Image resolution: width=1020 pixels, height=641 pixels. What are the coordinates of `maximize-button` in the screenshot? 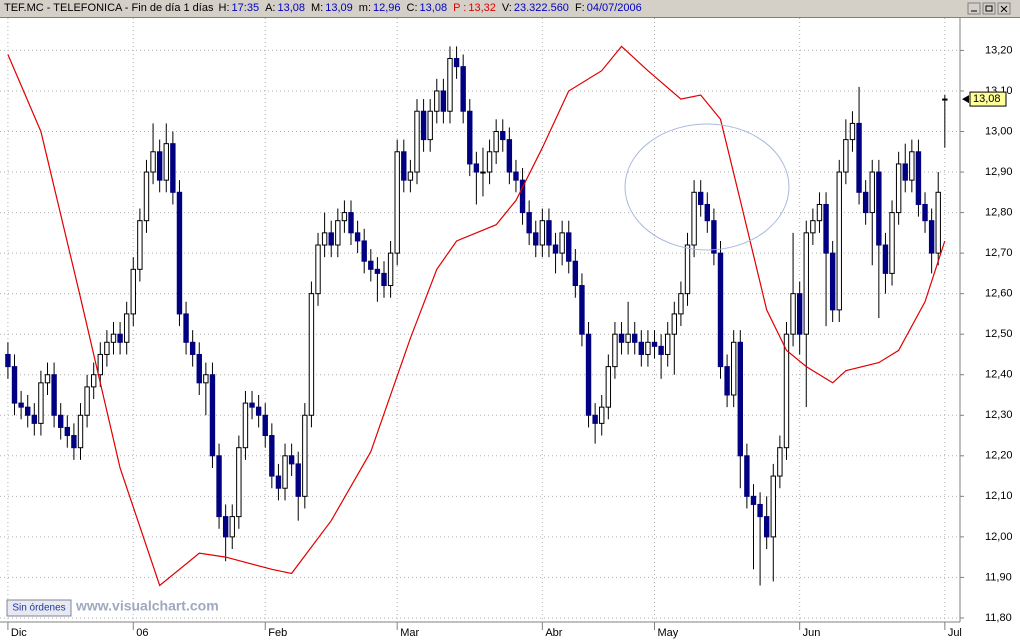 It's located at (989, 8).